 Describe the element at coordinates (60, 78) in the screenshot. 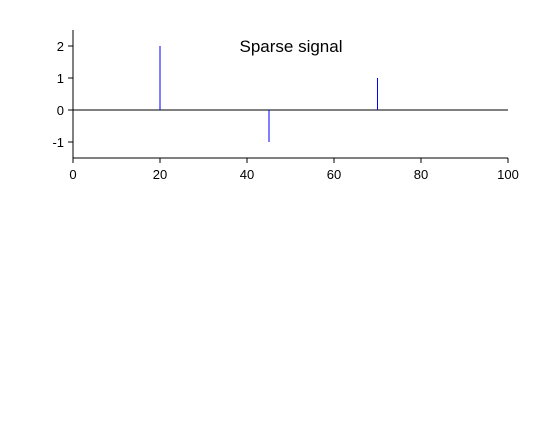

I see `y-tick-label: 1` at that location.